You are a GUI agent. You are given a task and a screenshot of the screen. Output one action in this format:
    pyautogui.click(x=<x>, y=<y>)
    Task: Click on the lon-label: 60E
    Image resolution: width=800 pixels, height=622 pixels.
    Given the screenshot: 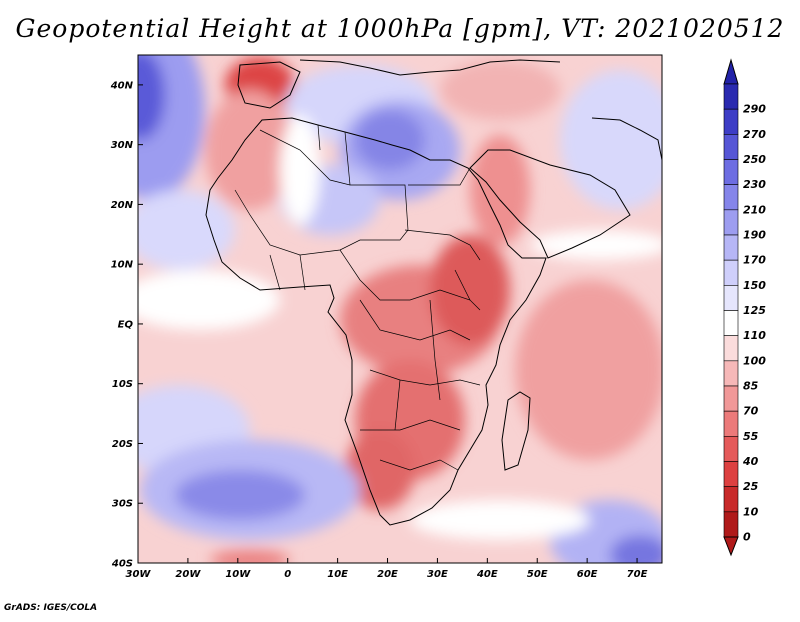 What is the action you would take?
    pyautogui.click(x=587, y=574)
    